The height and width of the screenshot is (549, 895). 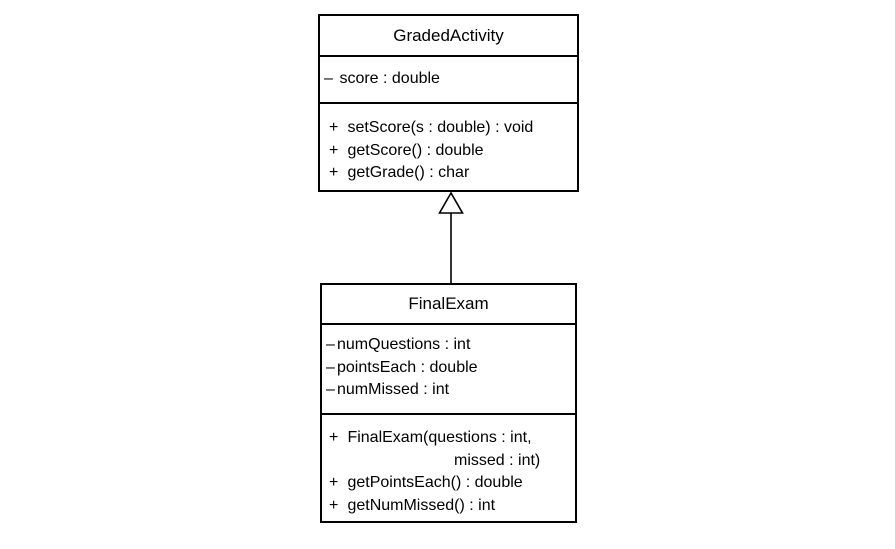 I want to click on class-name: FinalExam, so click(x=448, y=304).